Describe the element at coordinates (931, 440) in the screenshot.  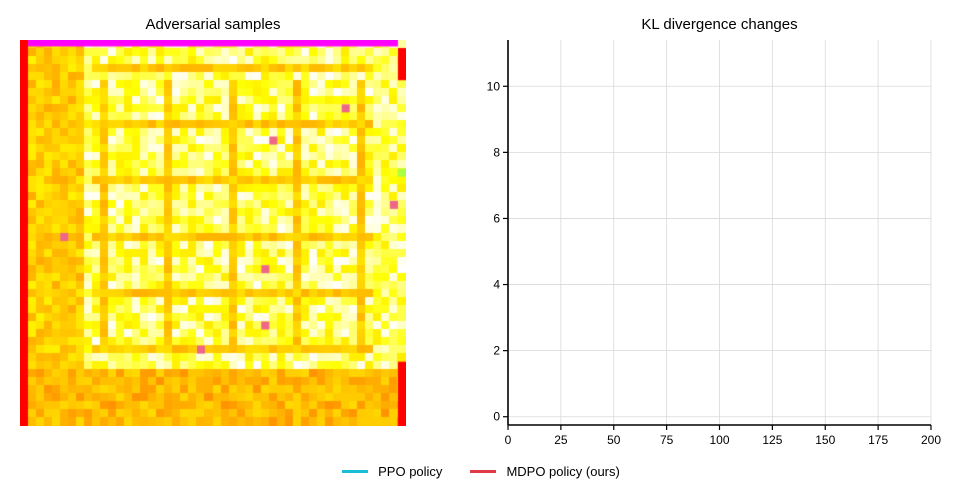
I see `x-tick-label: 200` at that location.